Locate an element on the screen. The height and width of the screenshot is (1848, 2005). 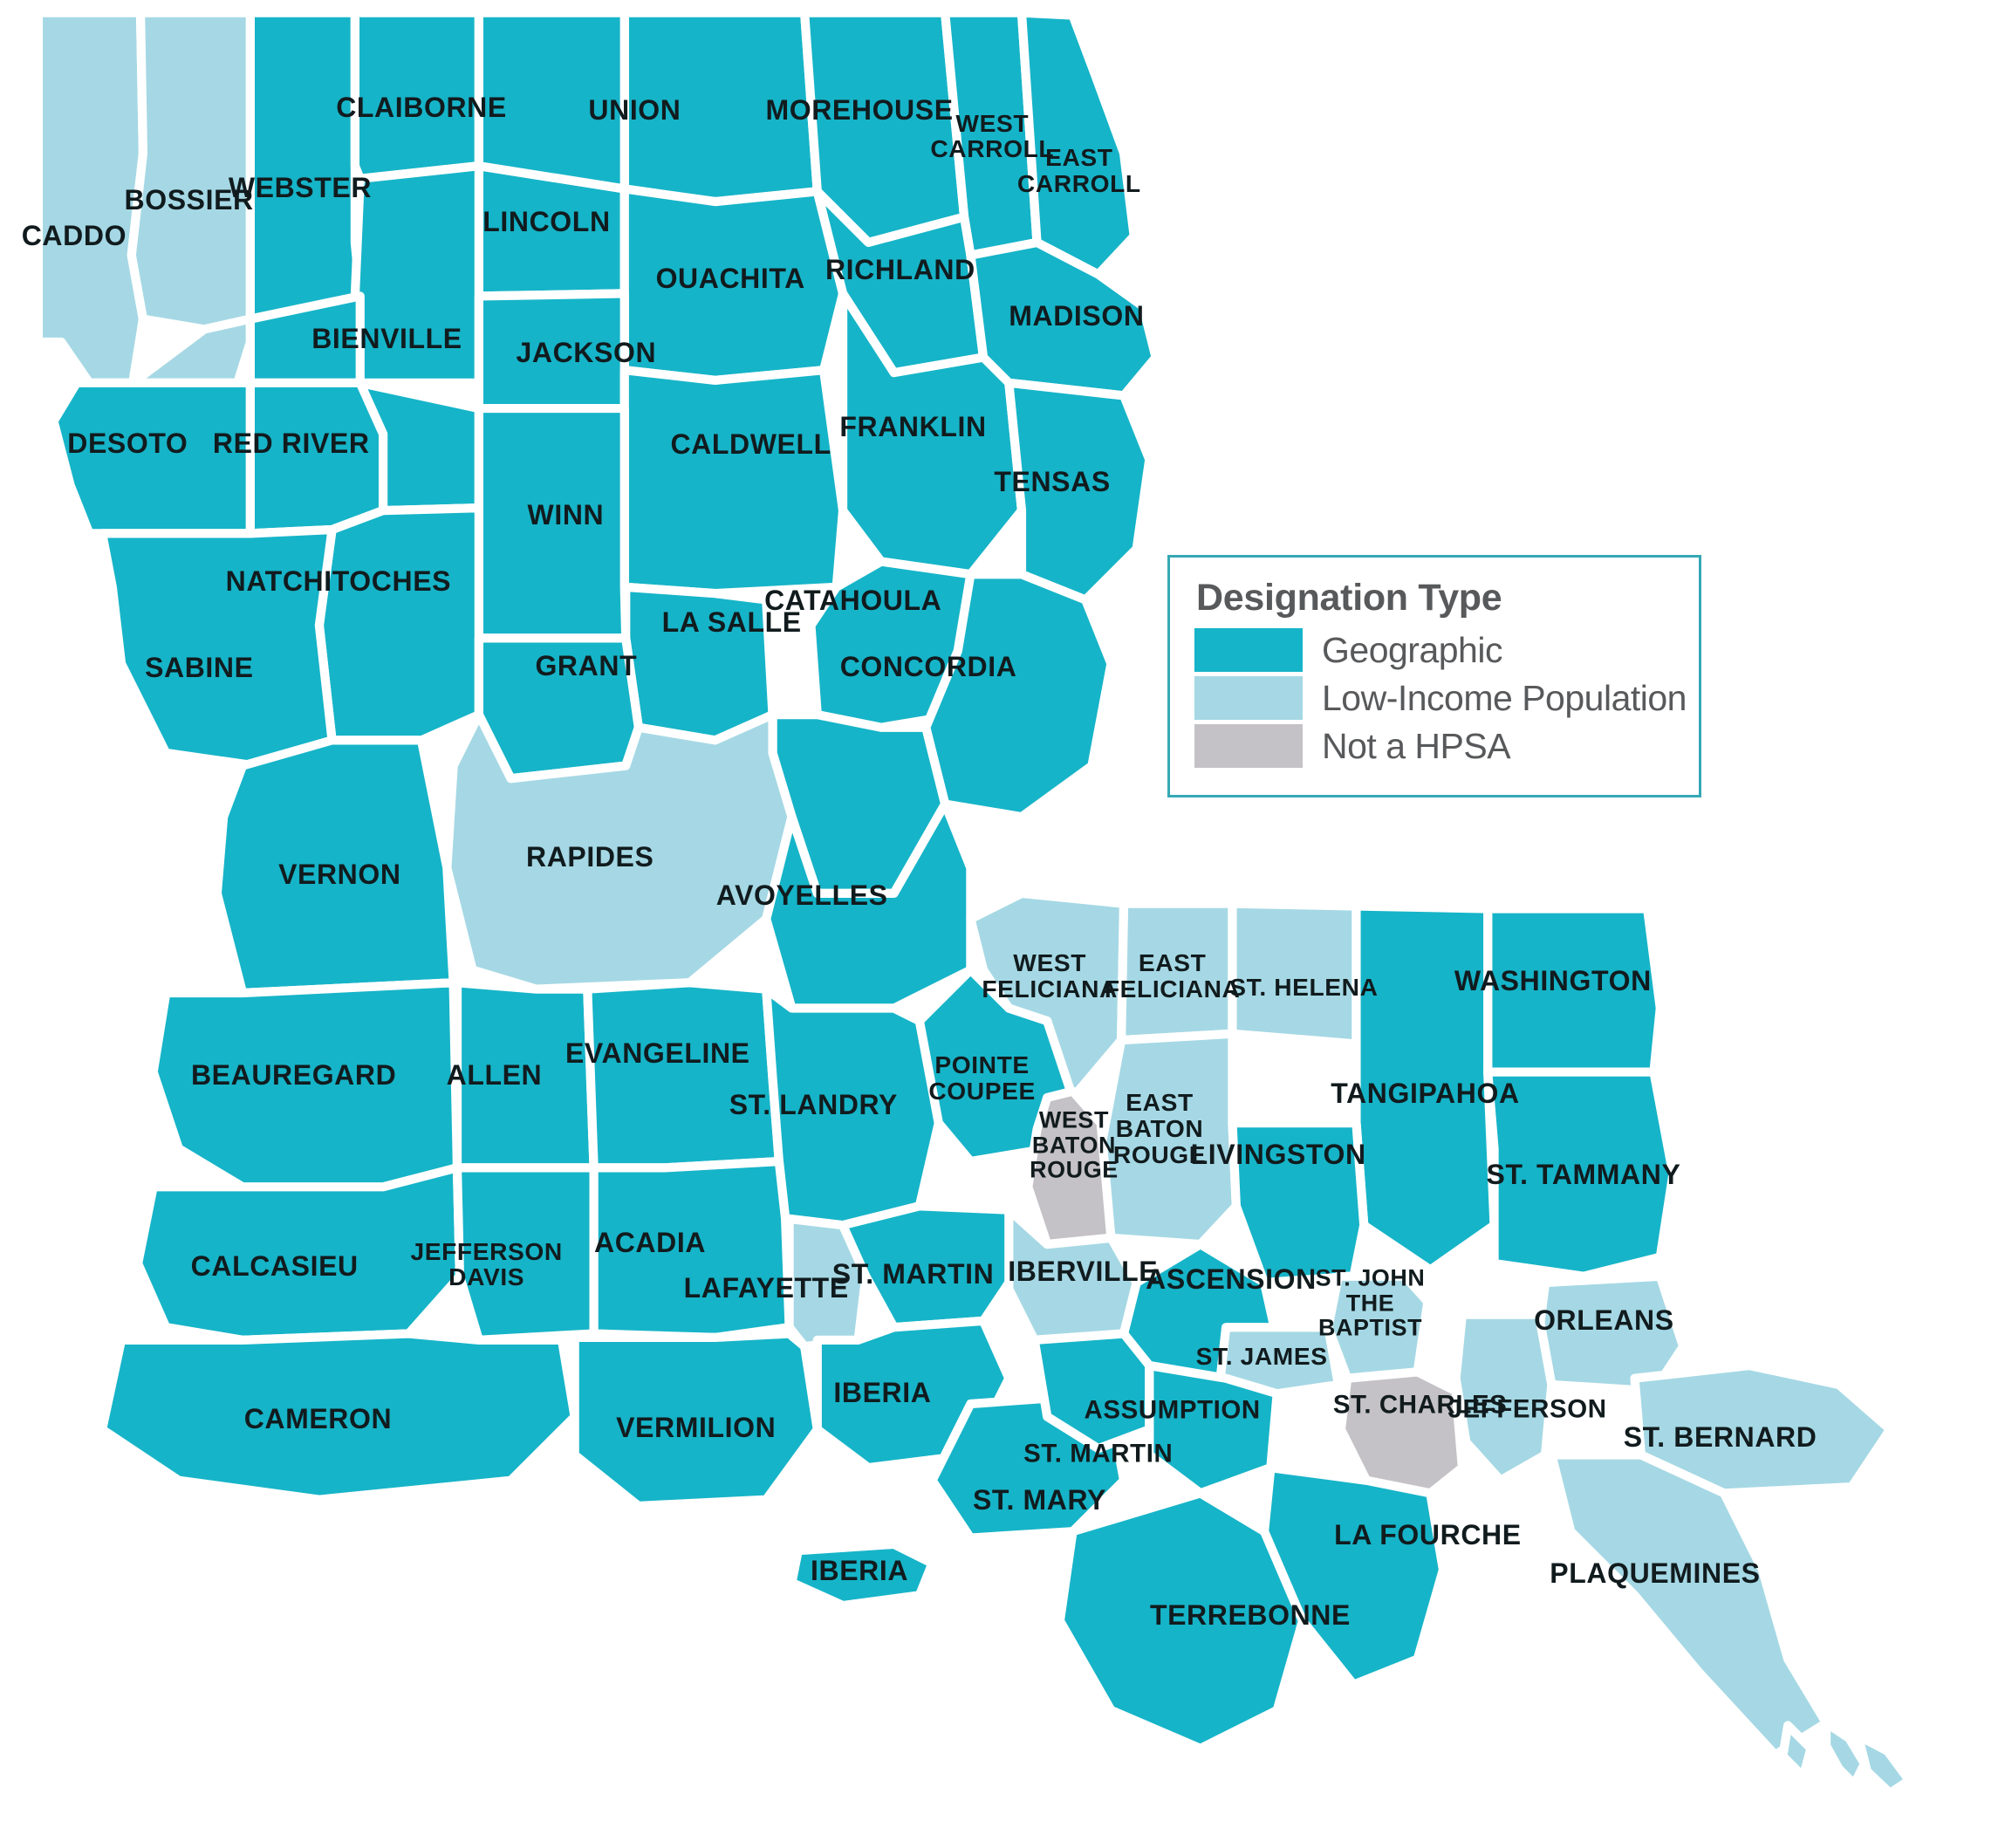
parish-union is located at coordinates (720, 107).